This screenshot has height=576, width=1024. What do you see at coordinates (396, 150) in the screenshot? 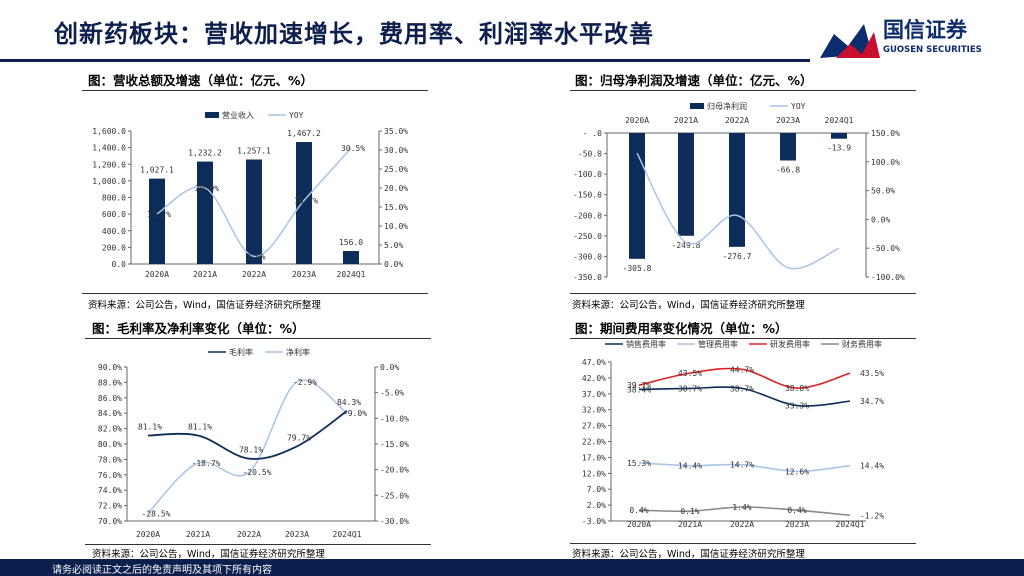
I see `c1-tick-label-right: 30.0%` at bounding box center [396, 150].